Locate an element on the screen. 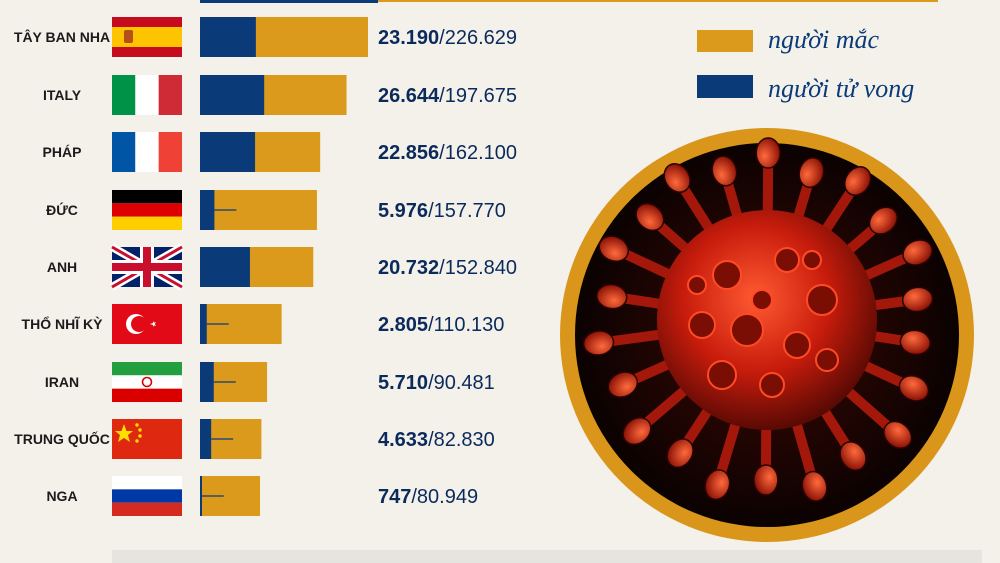 Image resolution: width=1000 pixels, height=563 pixels. value-label: 5.710/90.481 is located at coordinates (436, 383).